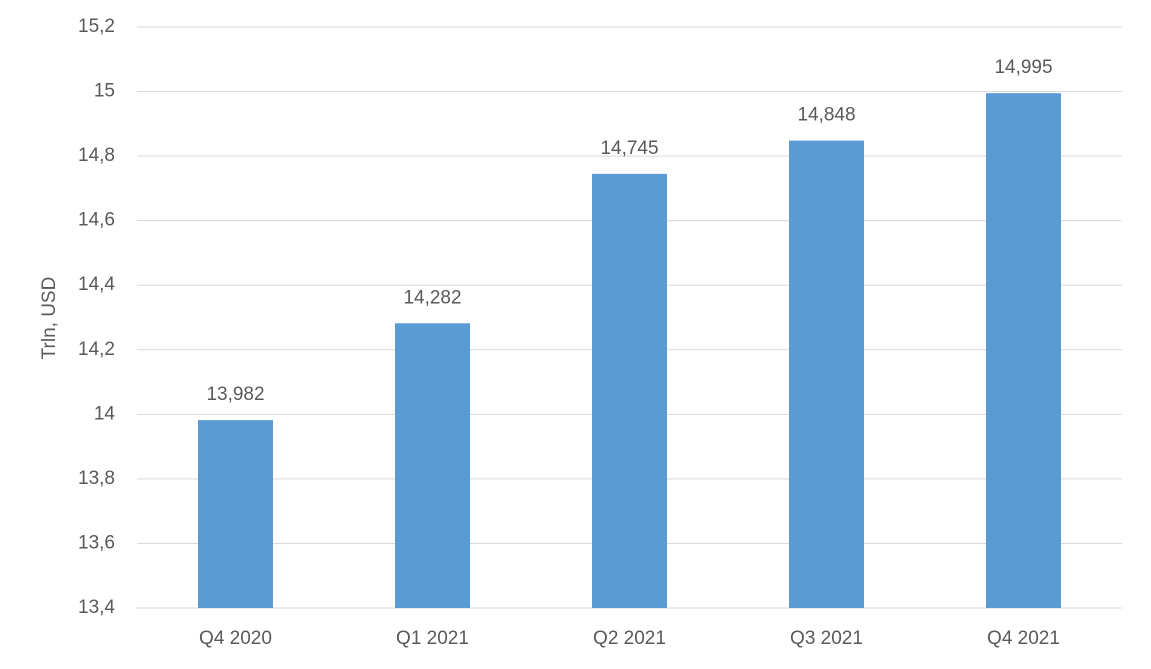  Describe the element at coordinates (1023, 638) in the screenshot. I see `x-tick-label: Q4 2021` at that location.